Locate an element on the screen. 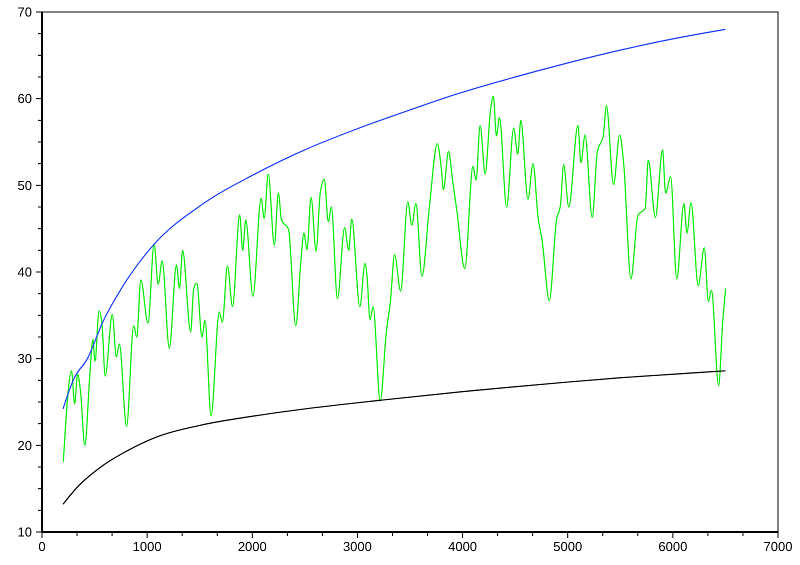 The width and height of the screenshot is (800, 565). x-tick-label: 7000 is located at coordinates (778, 546).